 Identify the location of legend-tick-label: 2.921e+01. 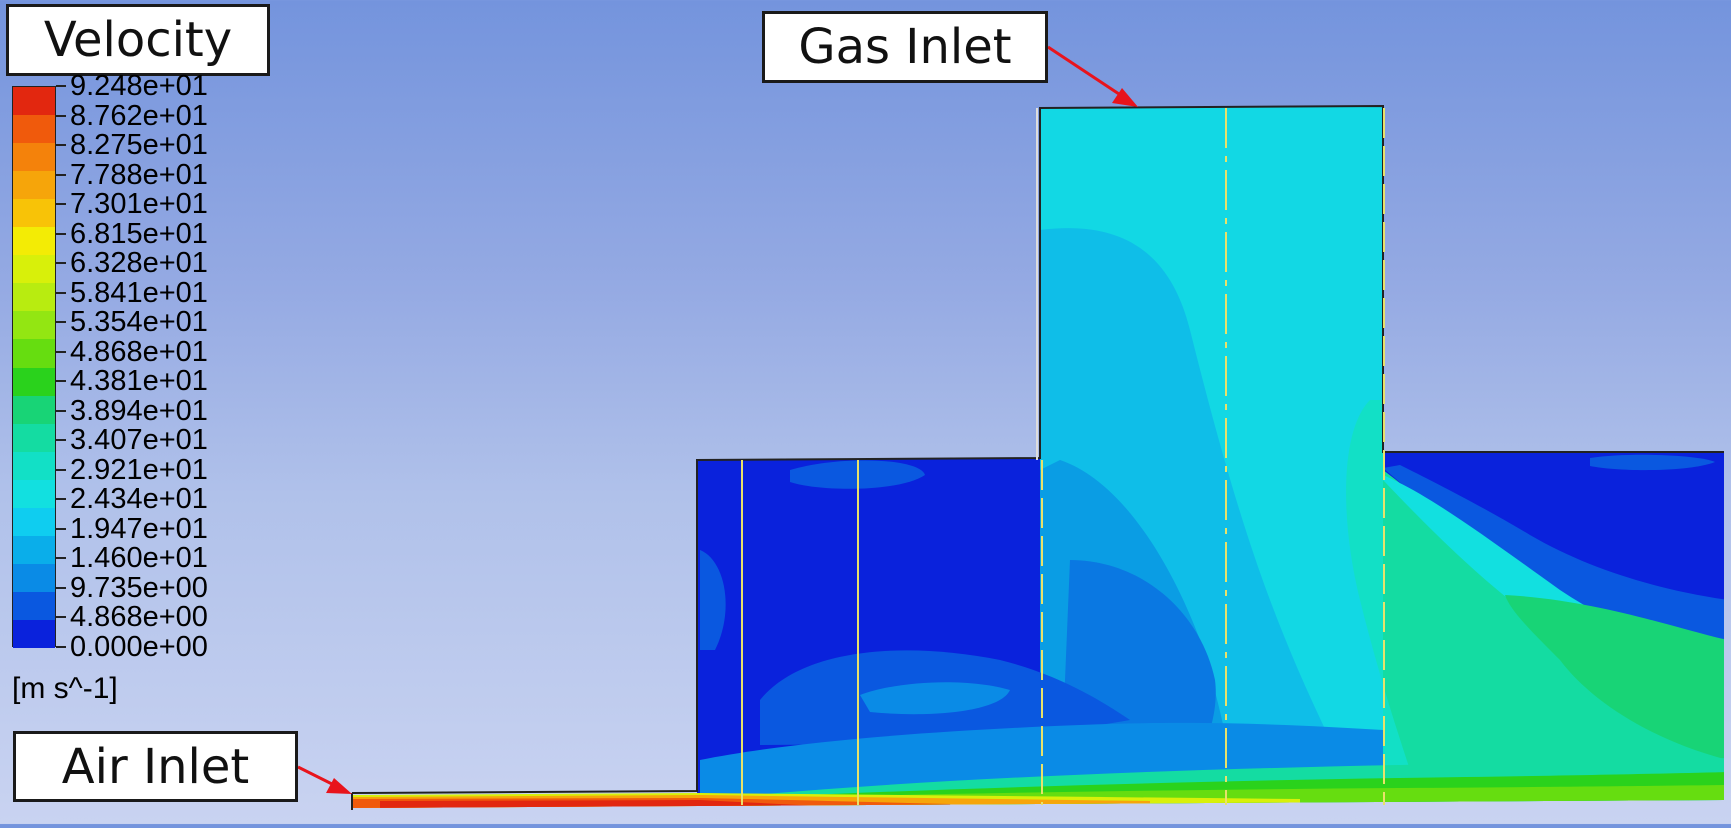
(139, 469).